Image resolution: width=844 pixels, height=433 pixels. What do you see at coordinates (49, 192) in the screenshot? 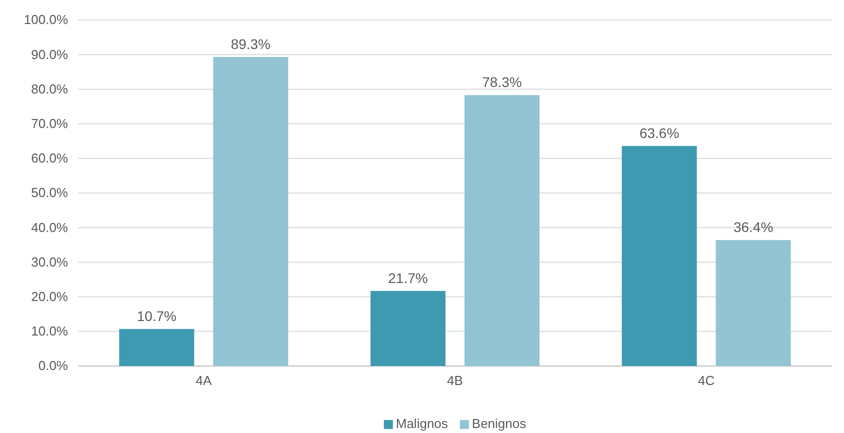
I see `y-tick-label: 50.0%` at bounding box center [49, 192].